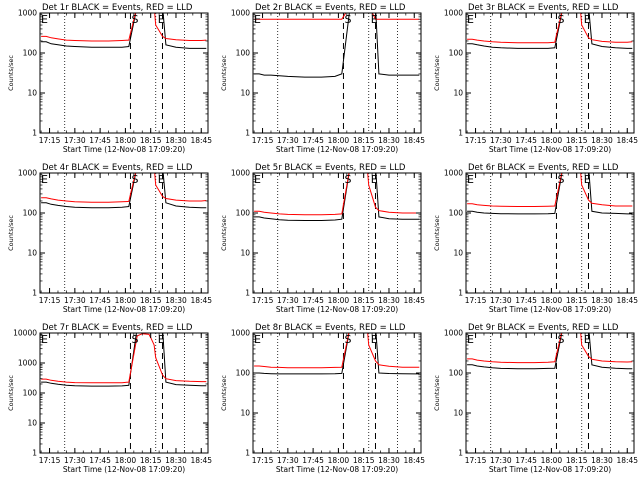  Describe the element at coordinates (364, 460) in the screenshot. I see `x-tick-label: 18:15` at that location.